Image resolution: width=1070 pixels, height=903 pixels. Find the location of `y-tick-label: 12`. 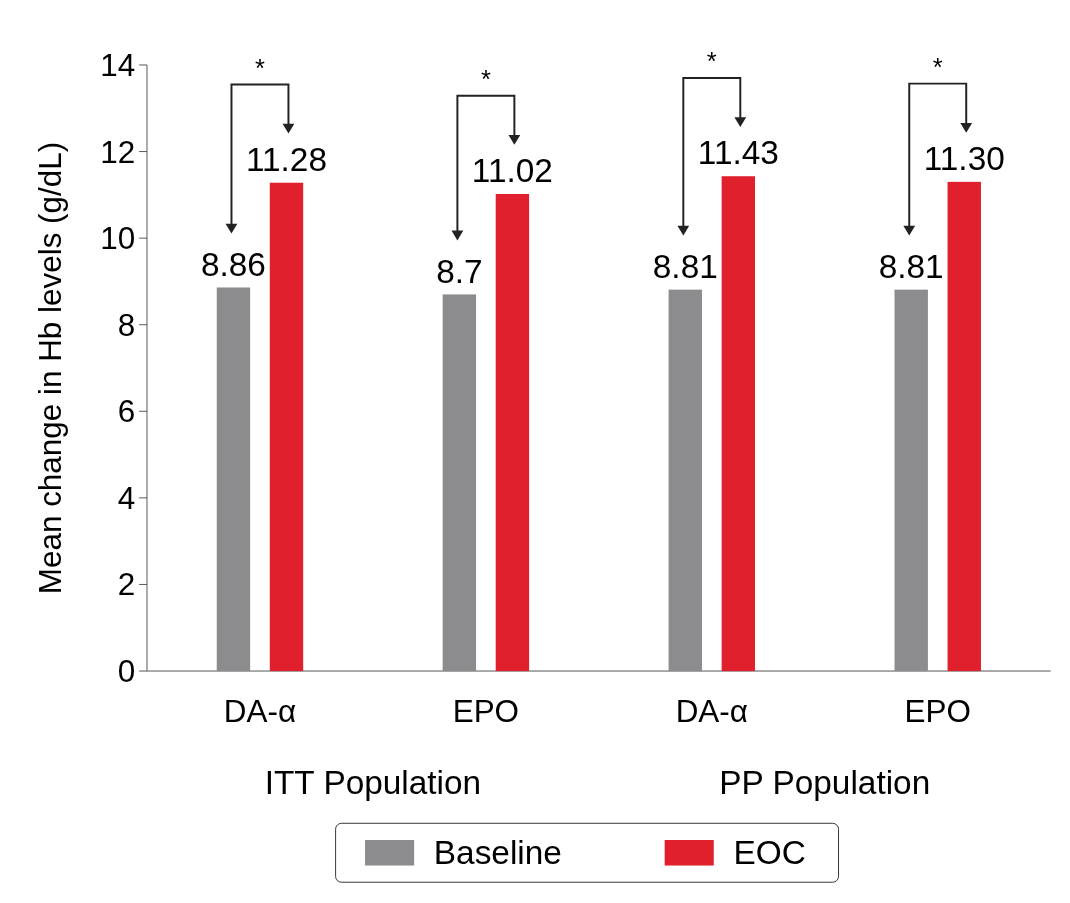

y-tick-label: 12 is located at coordinates (118, 152).